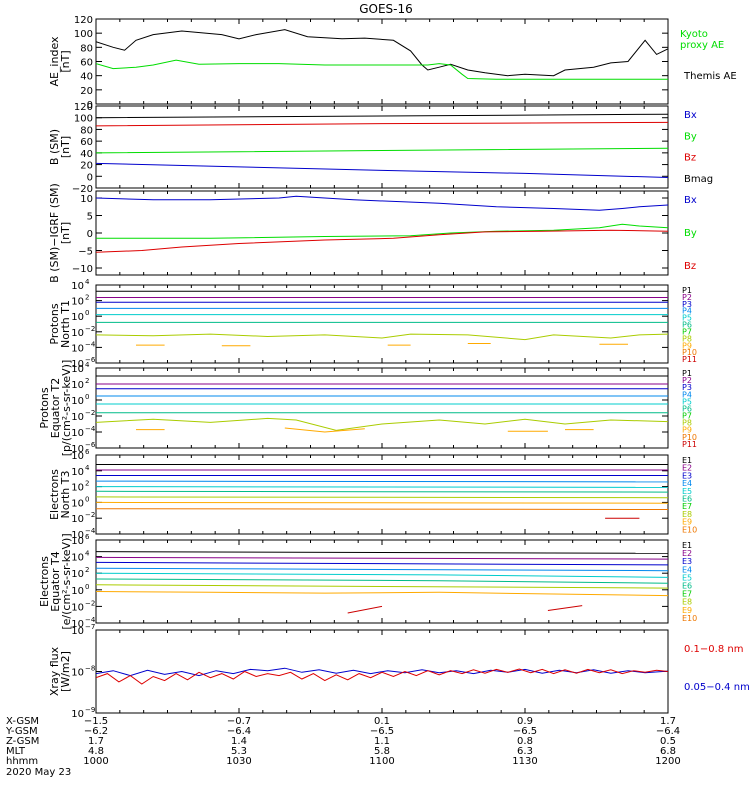 This screenshot has height=800, width=750. Describe the element at coordinates (85, 252) in the screenshot. I see `y-tick-label: −5` at that location.